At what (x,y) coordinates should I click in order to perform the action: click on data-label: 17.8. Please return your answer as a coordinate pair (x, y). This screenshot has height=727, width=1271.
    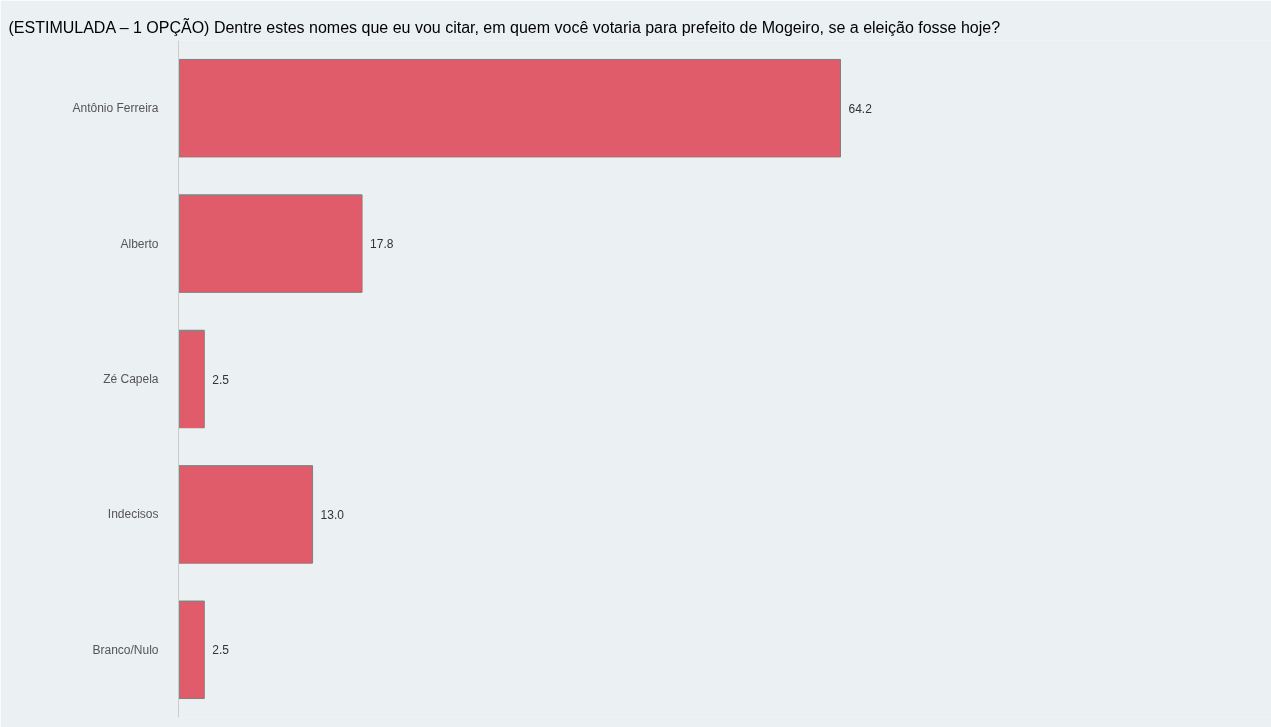
    Looking at the image, I should click on (382, 244).